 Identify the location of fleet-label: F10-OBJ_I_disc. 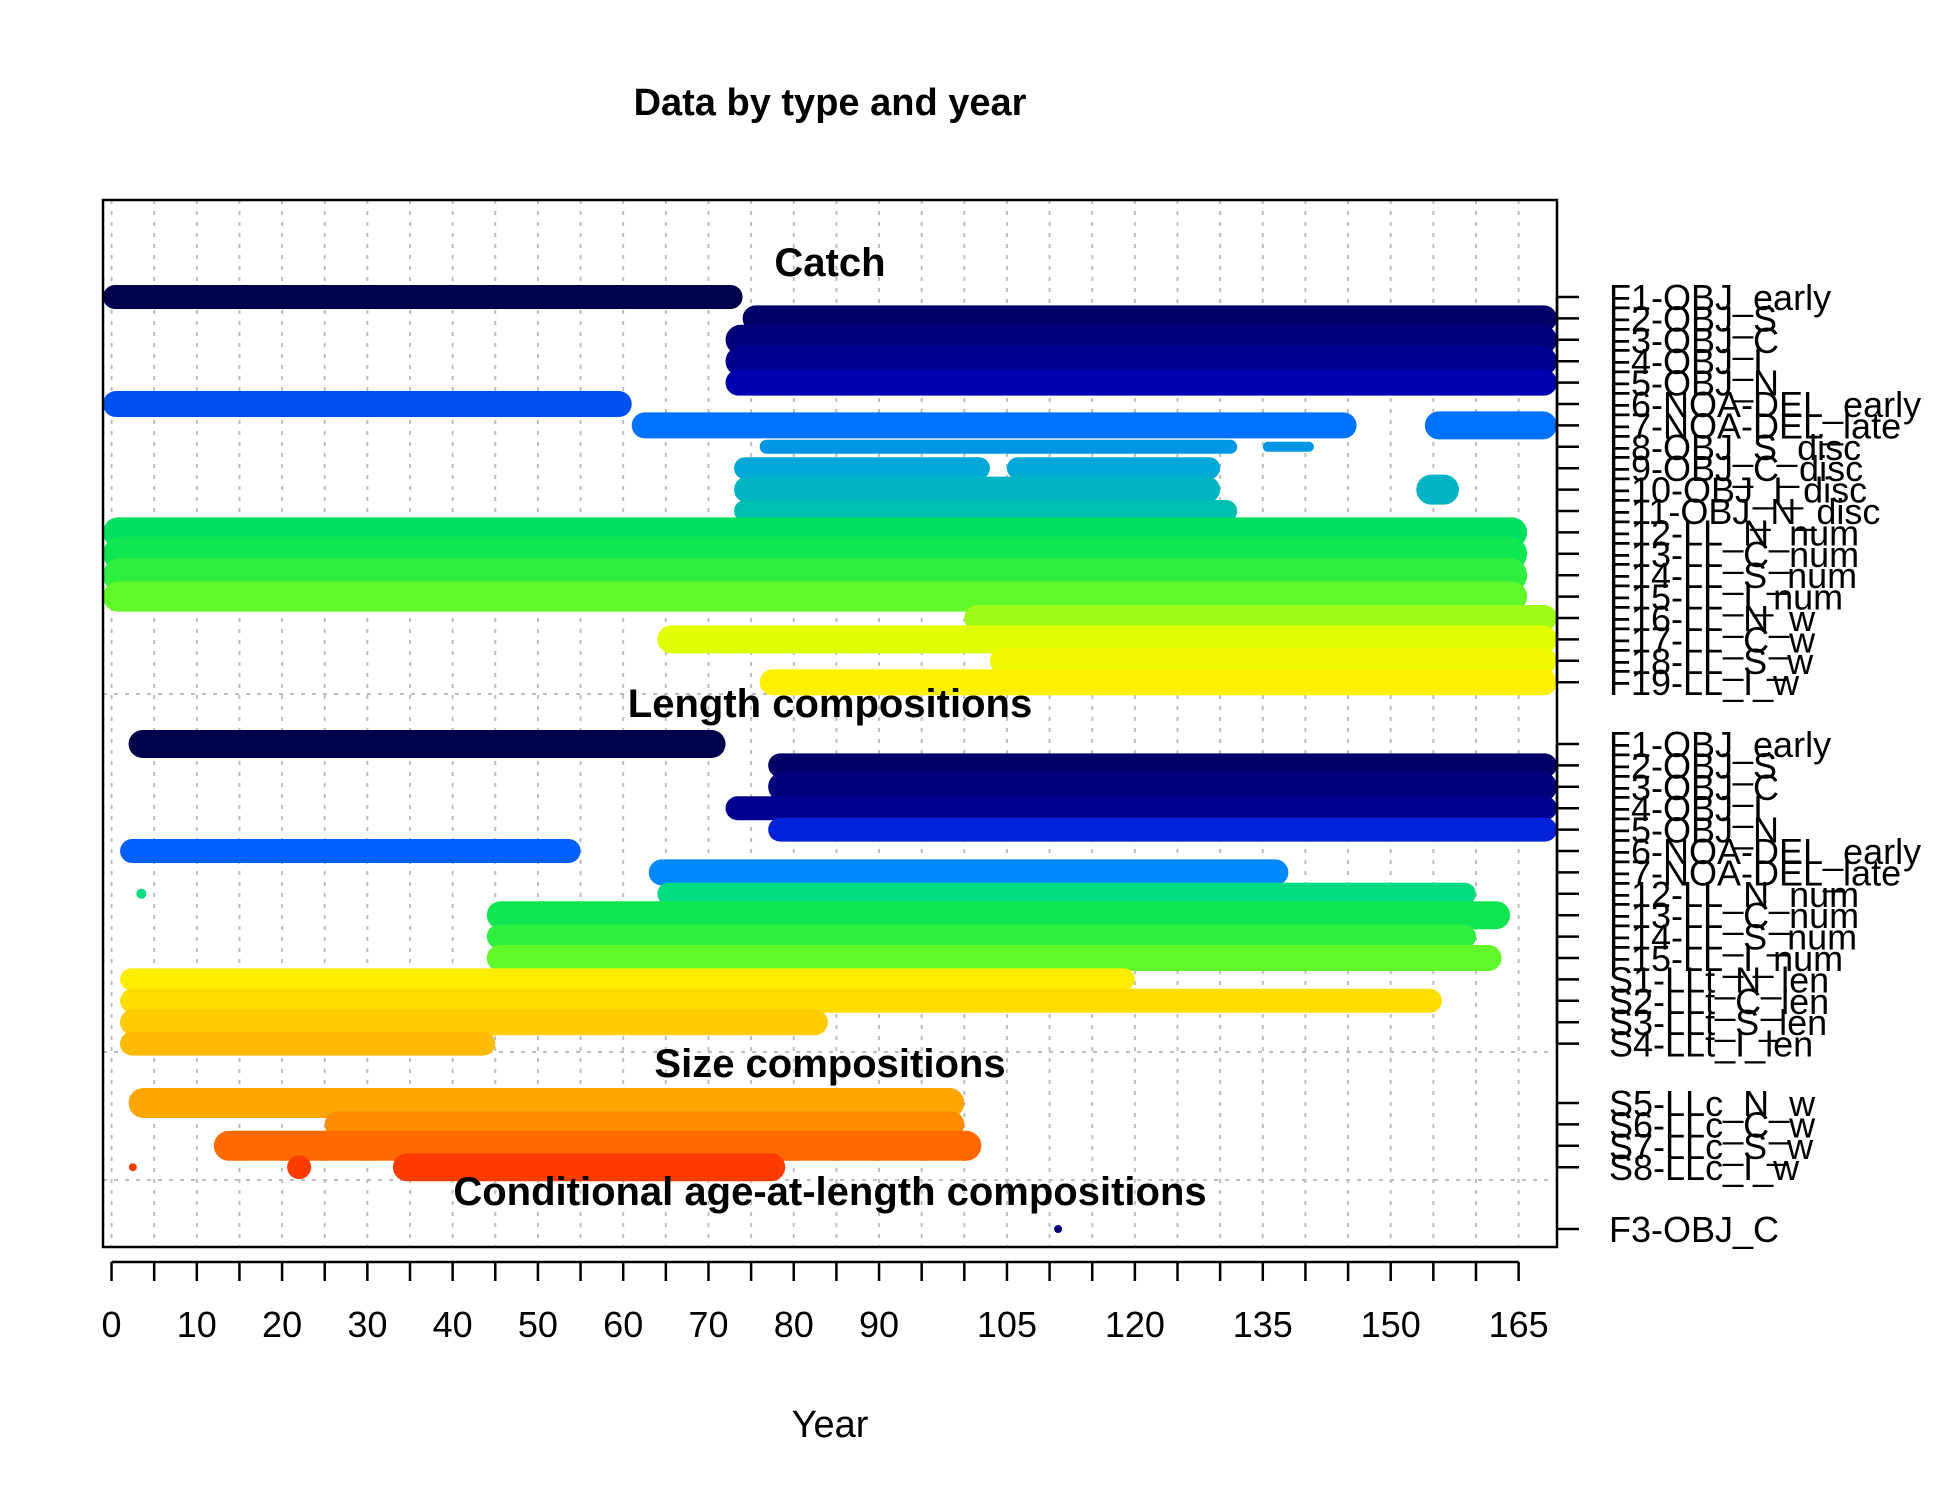
(1738, 490).